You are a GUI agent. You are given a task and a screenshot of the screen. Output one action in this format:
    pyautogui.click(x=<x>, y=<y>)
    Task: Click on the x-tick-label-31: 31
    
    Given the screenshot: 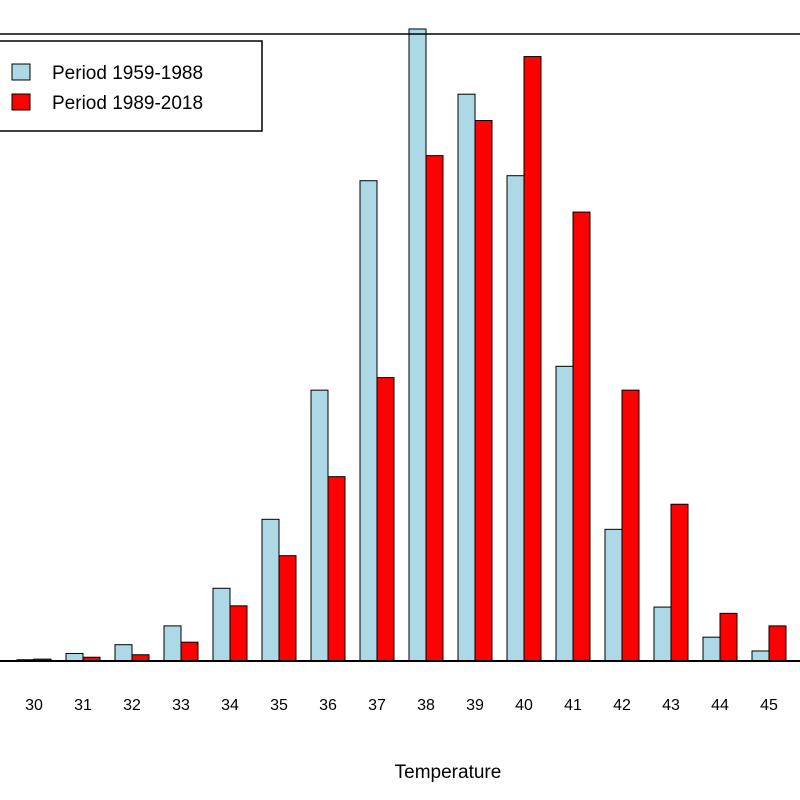 What is the action you would take?
    pyautogui.click(x=83, y=705)
    